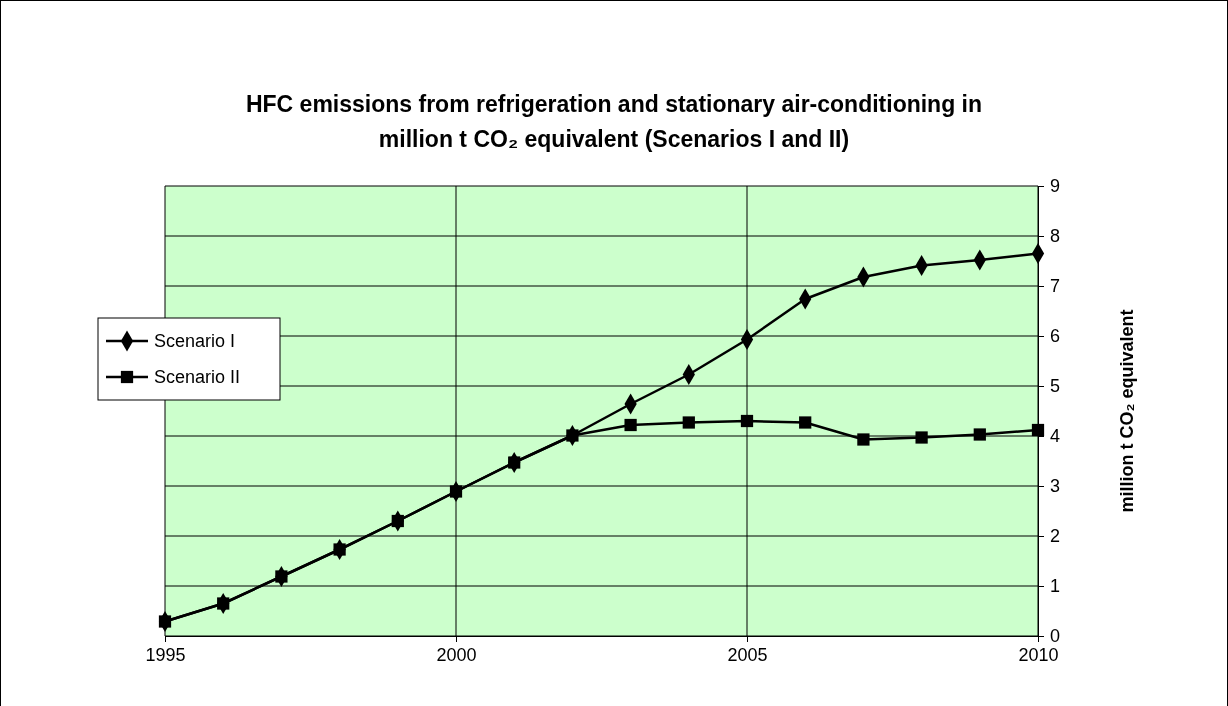  I want to click on x-tick-label: 2010, so click(1038, 654).